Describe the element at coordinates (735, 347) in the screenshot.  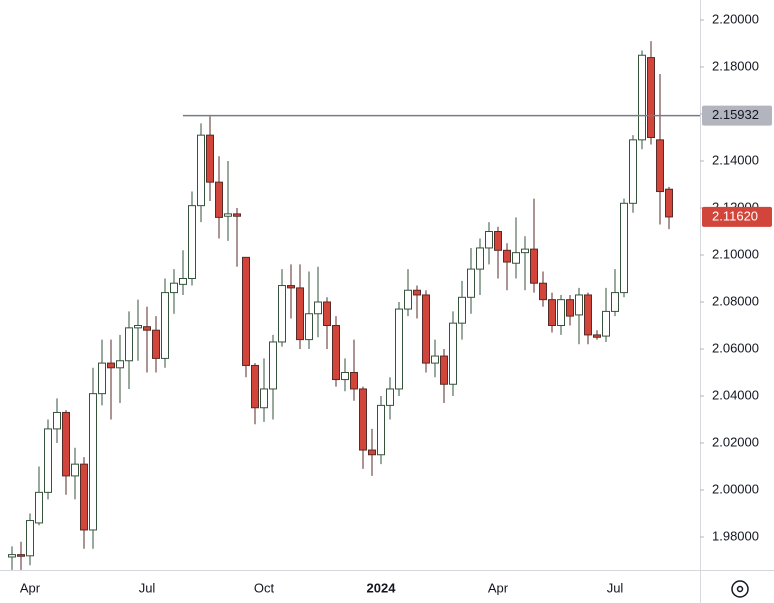
I see `y-tick-label: 2.06000` at that location.